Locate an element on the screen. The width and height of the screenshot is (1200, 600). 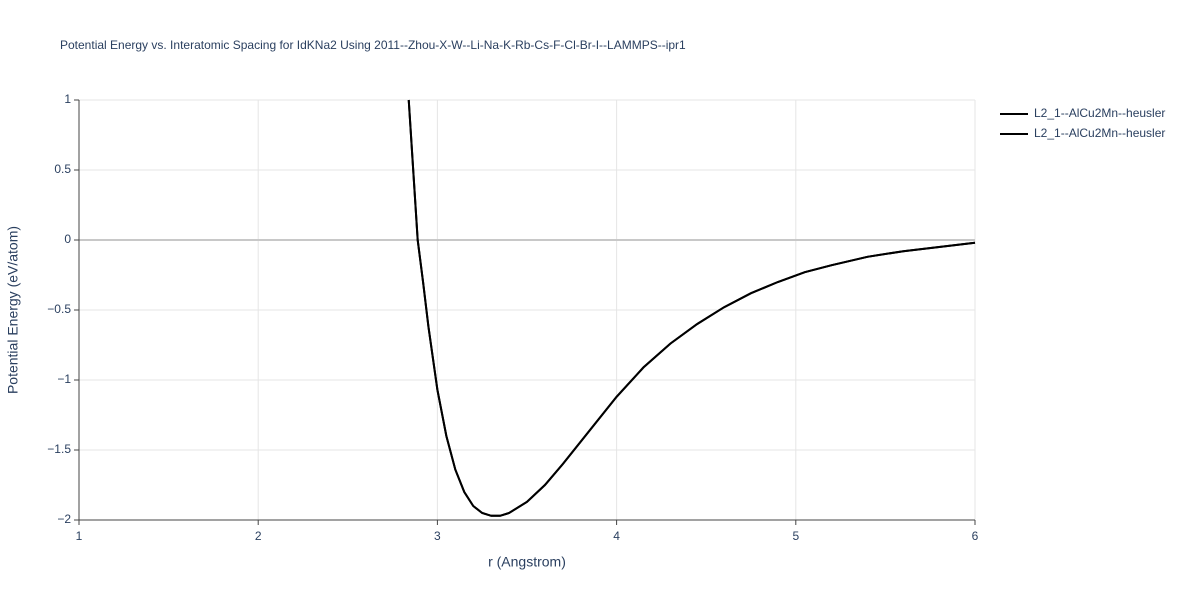
x-tick-label: 3 is located at coordinates (437, 536).